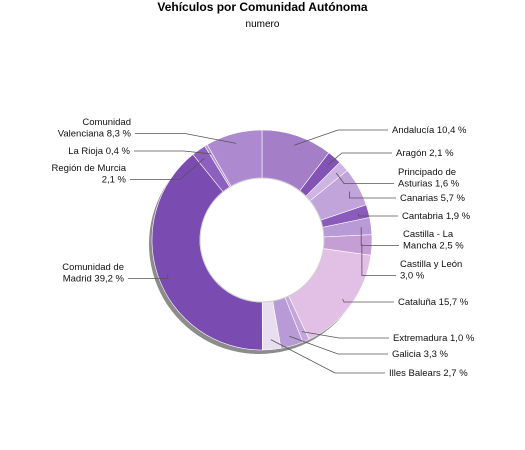 This screenshot has height=450, width=525. What do you see at coordinates (262, 24) in the screenshot?
I see `chart-subtitle: numero` at bounding box center [262, 24].